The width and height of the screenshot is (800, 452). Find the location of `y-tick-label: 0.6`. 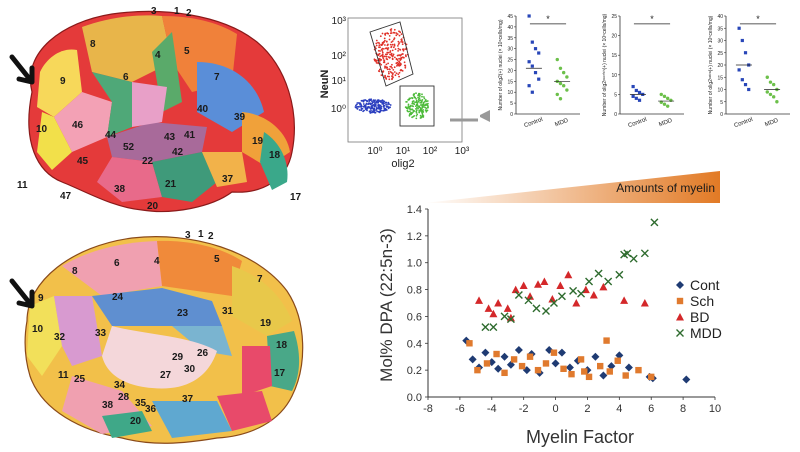

y-tick-label: 0.6 is located at coordinates (414, 317).